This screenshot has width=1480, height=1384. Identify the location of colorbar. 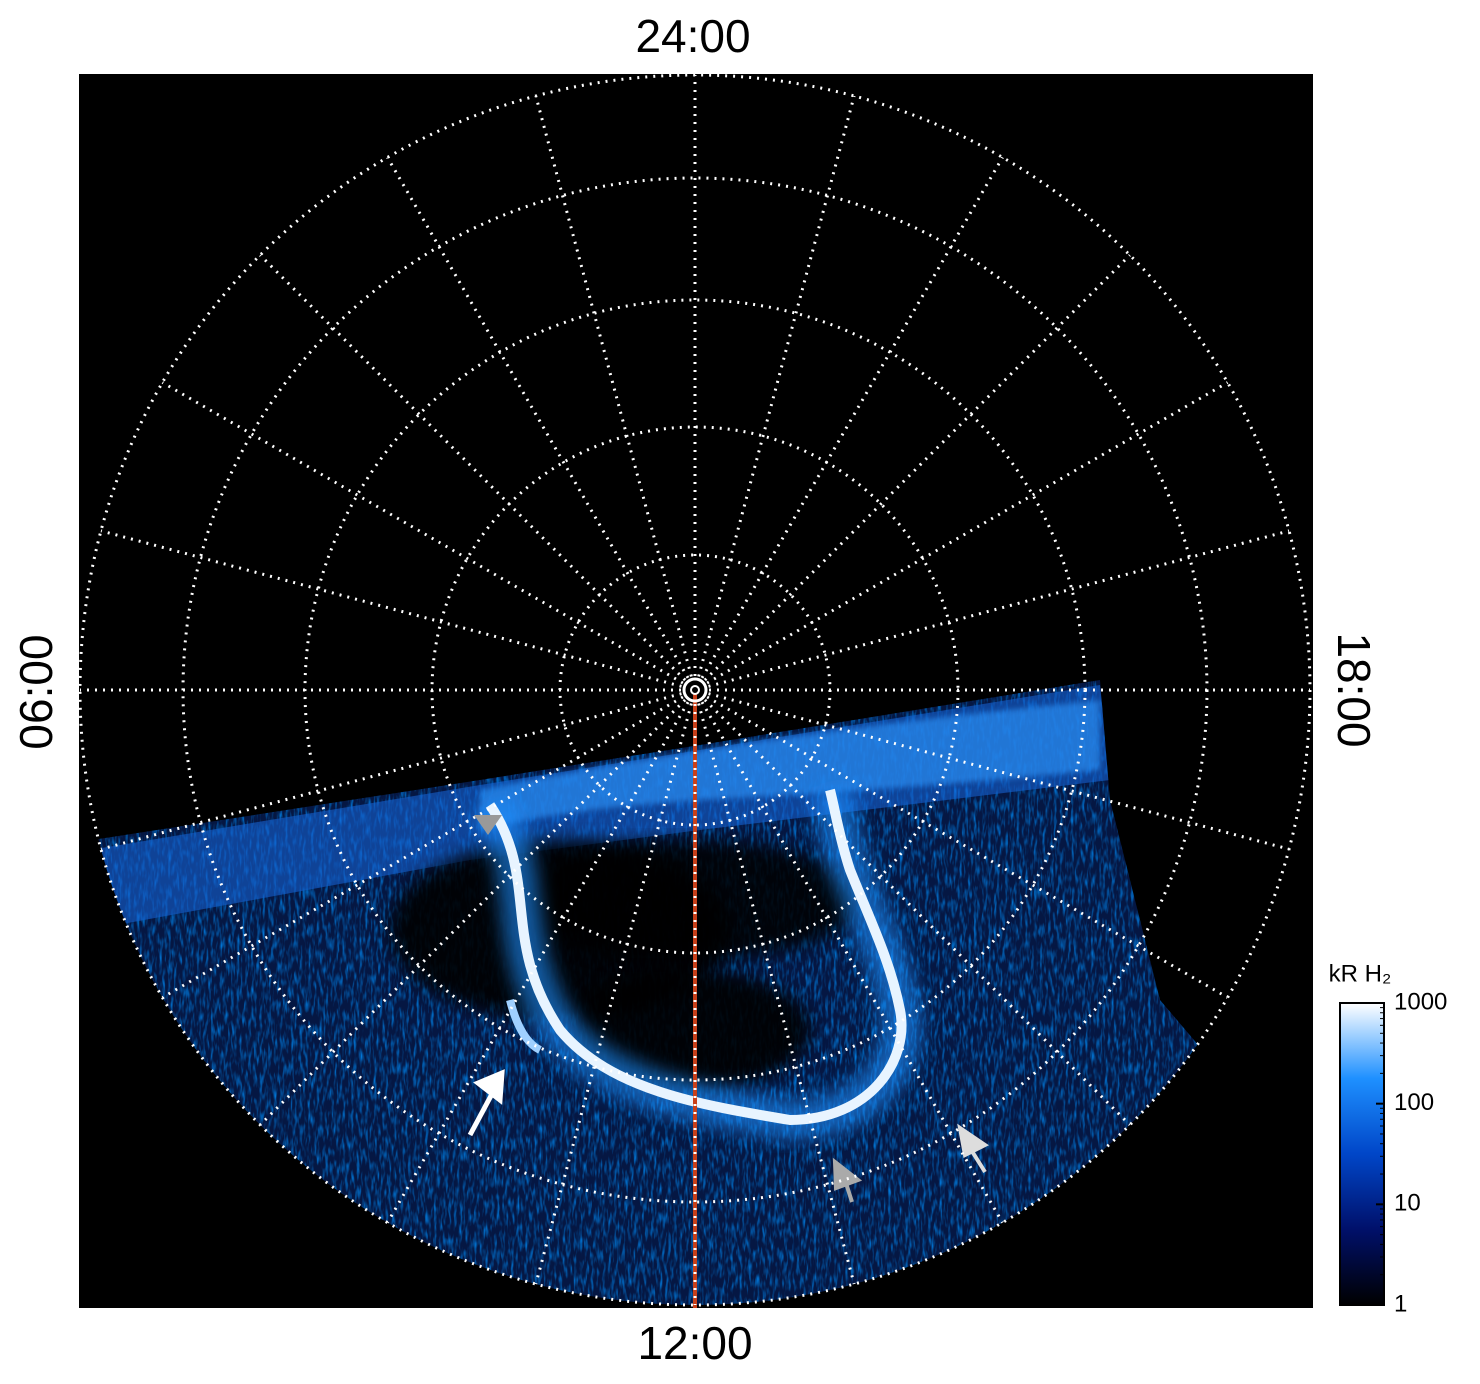
(1362, 1154).